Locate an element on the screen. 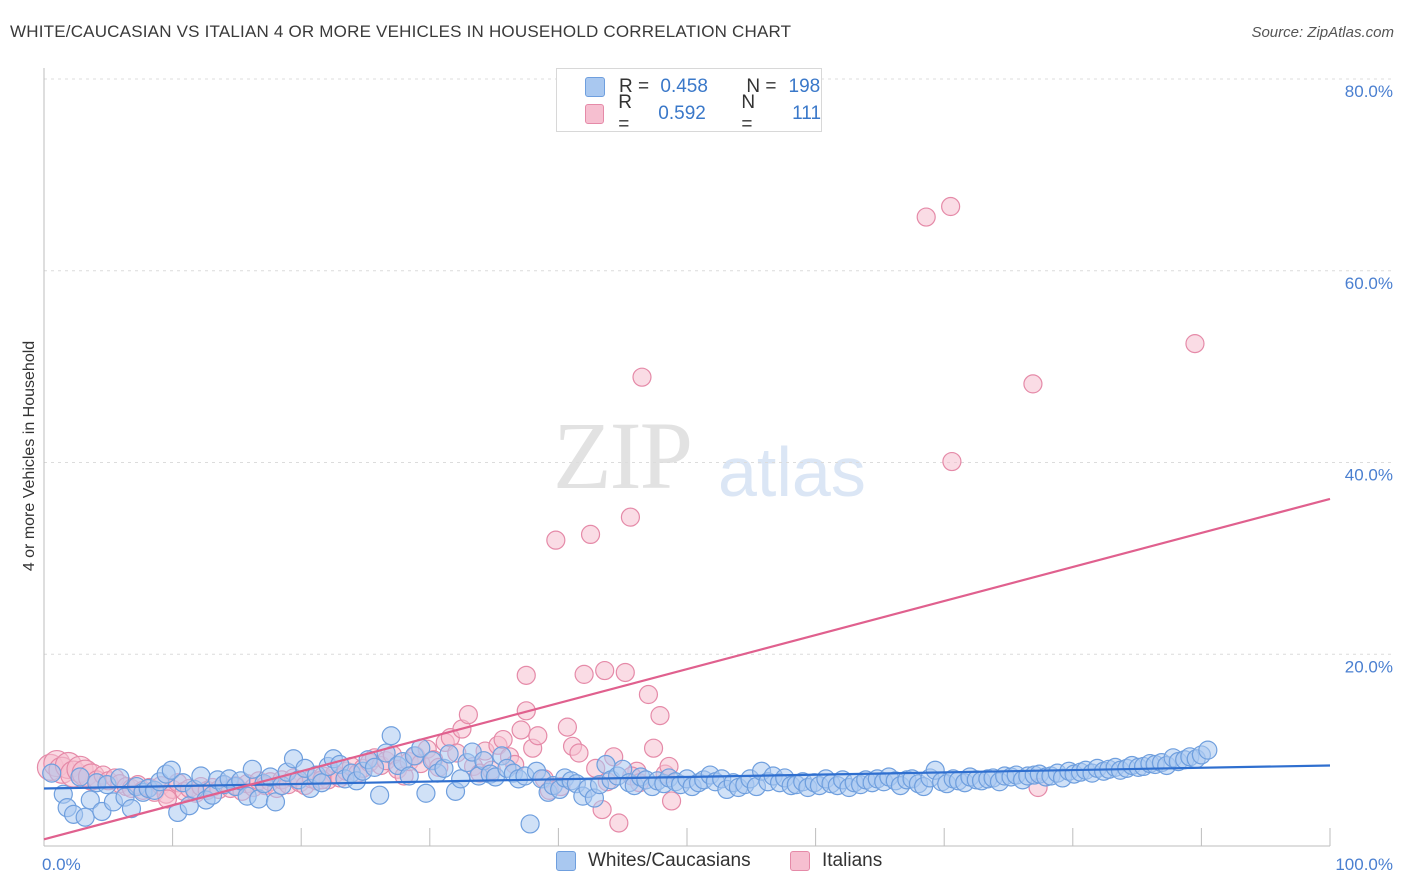 This screenshot has height=892, width=1406. series-legend-italians: Italians is located at coordinates (836, 861).